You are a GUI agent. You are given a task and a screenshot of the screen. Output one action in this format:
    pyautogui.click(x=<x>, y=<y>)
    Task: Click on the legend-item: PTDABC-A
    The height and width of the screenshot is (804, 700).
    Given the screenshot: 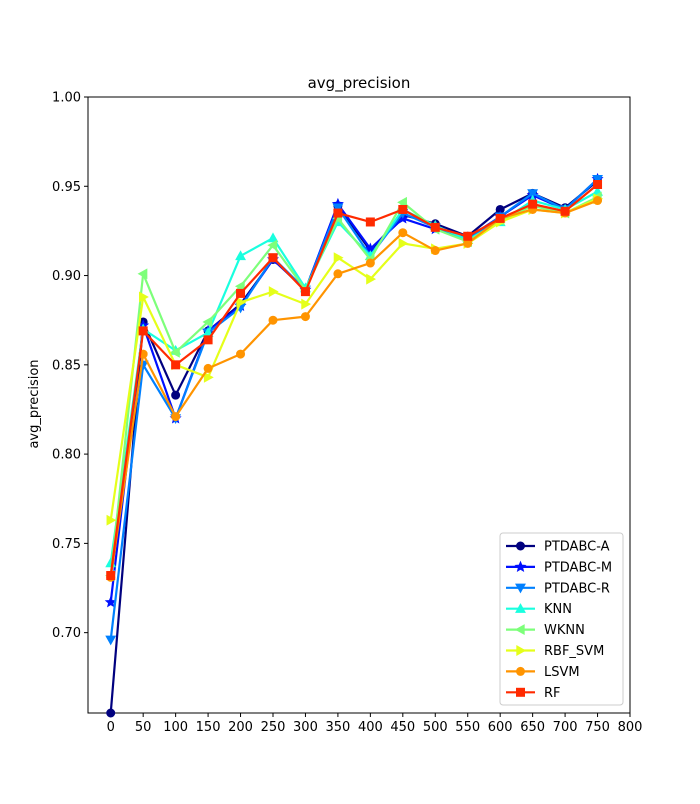 What is the action you would take?
    pyautogui.click(x=558, y=547)
    